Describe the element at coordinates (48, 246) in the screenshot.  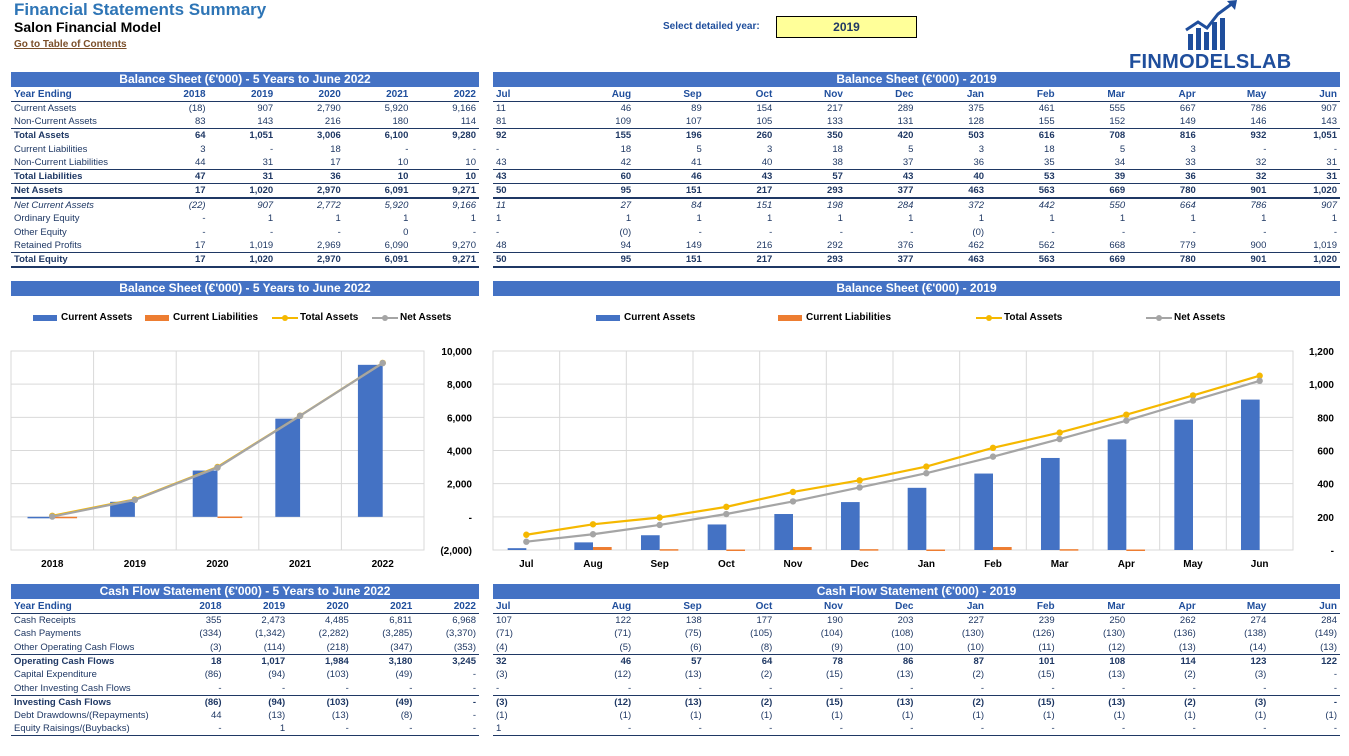
I see `row-label: Retained Profits` at that location.